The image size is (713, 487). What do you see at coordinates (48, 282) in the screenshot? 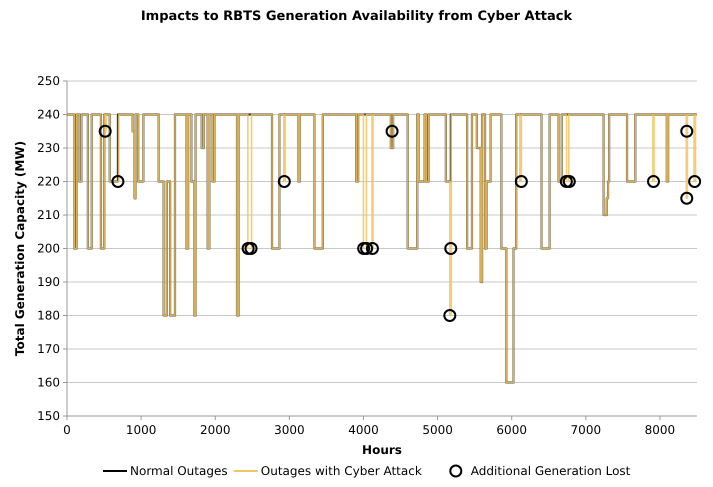
I see `y-tick-label: 190` at bounding box center [48, 282].